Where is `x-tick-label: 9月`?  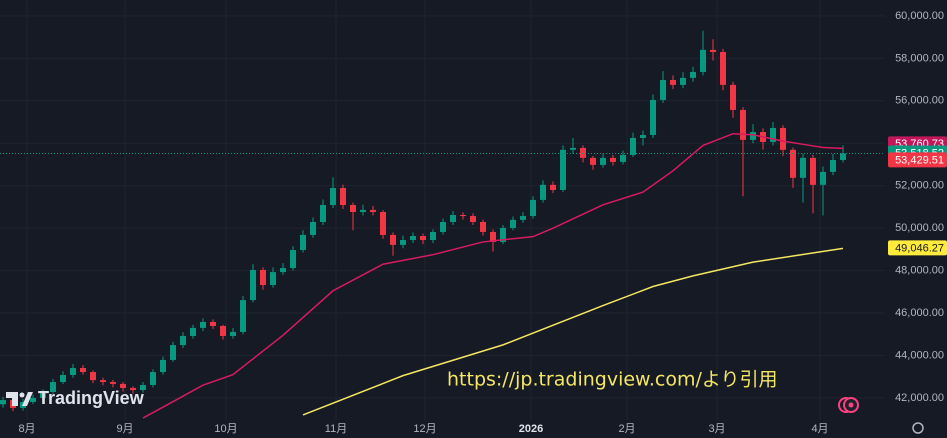 x-tick-label: 9月 is located at coordinates (124, 429).